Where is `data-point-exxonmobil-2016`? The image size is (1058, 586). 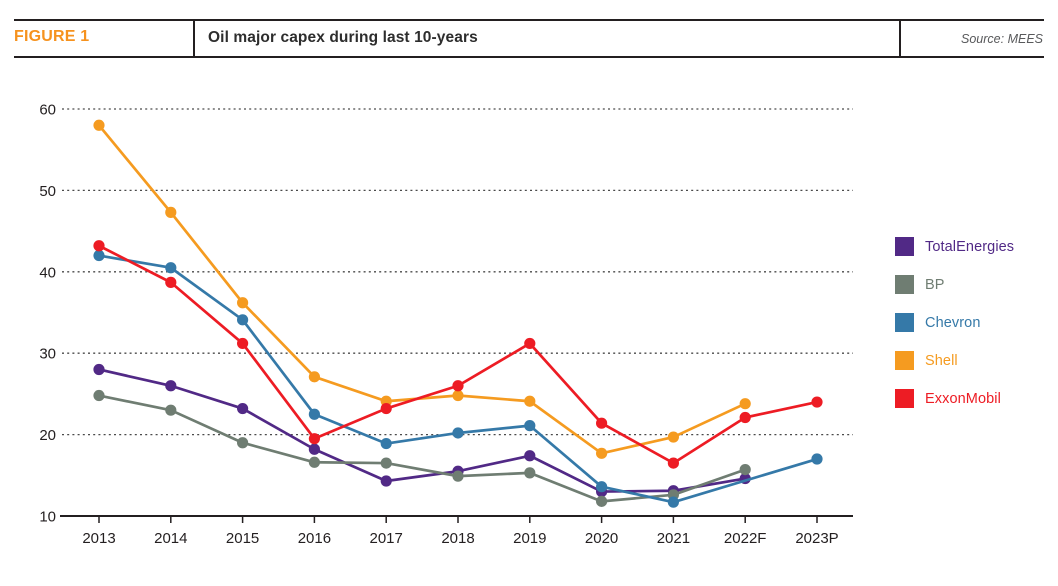
data-point-exxonmobil-2016 is located at coordinates (314, 439).